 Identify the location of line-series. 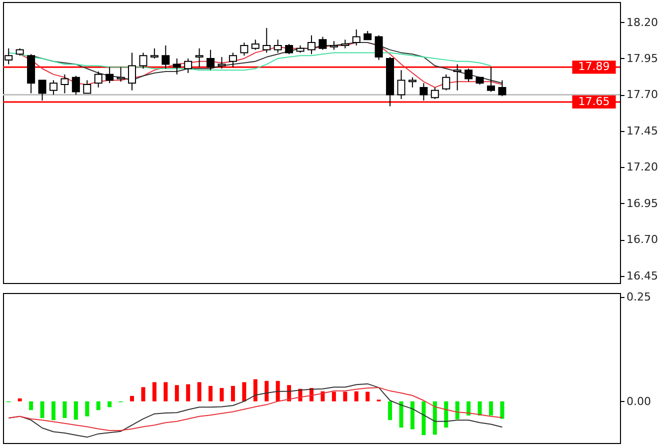
(255, 409).